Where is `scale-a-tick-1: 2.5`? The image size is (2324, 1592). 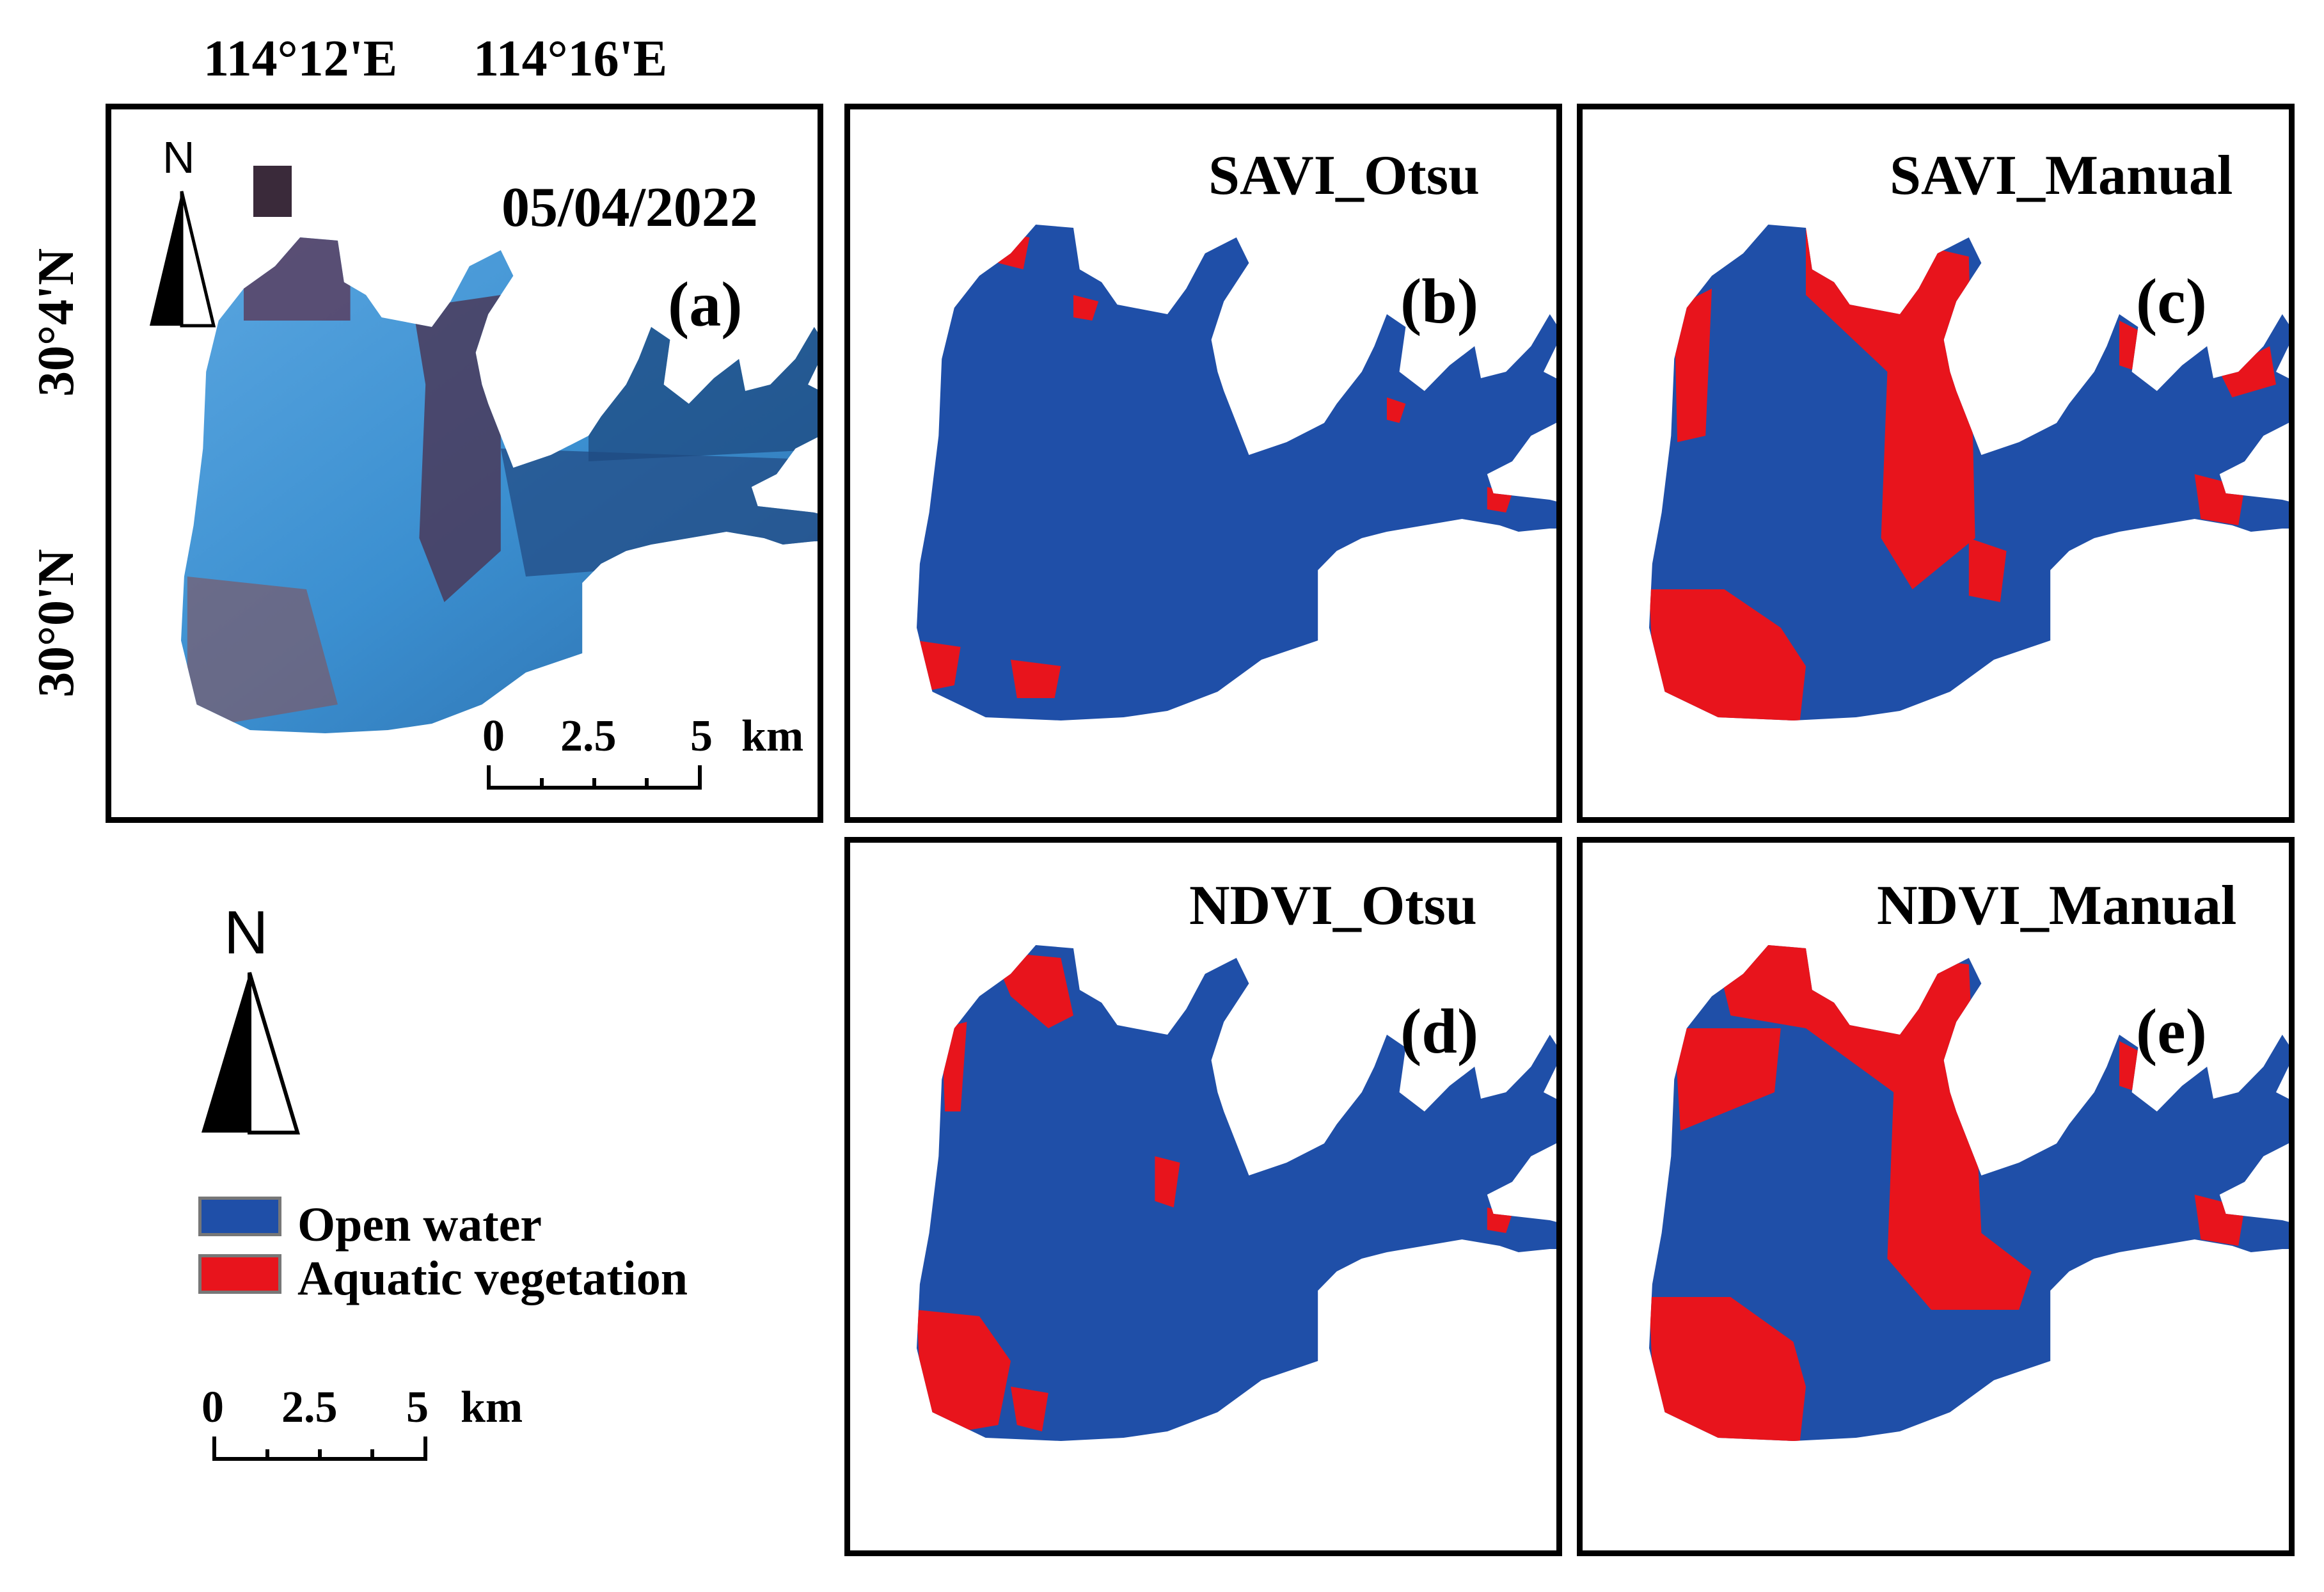 scale-a-tick-1: 2.5 is located at coordinates (588, 737).